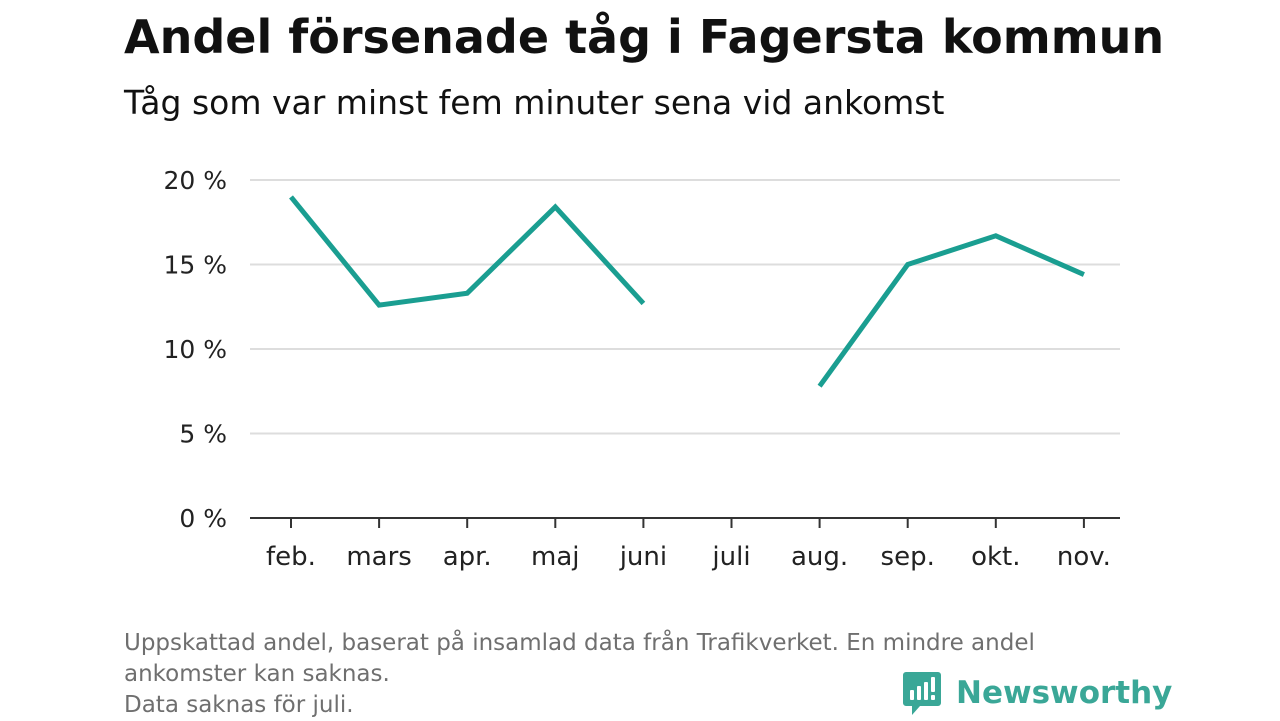 The height and width of the screenshot is (721, 1280). What do you see at coordinates (379, 557) in the screenshot?
I see `x-tick-label: mars` at bounding box center [379, 557].